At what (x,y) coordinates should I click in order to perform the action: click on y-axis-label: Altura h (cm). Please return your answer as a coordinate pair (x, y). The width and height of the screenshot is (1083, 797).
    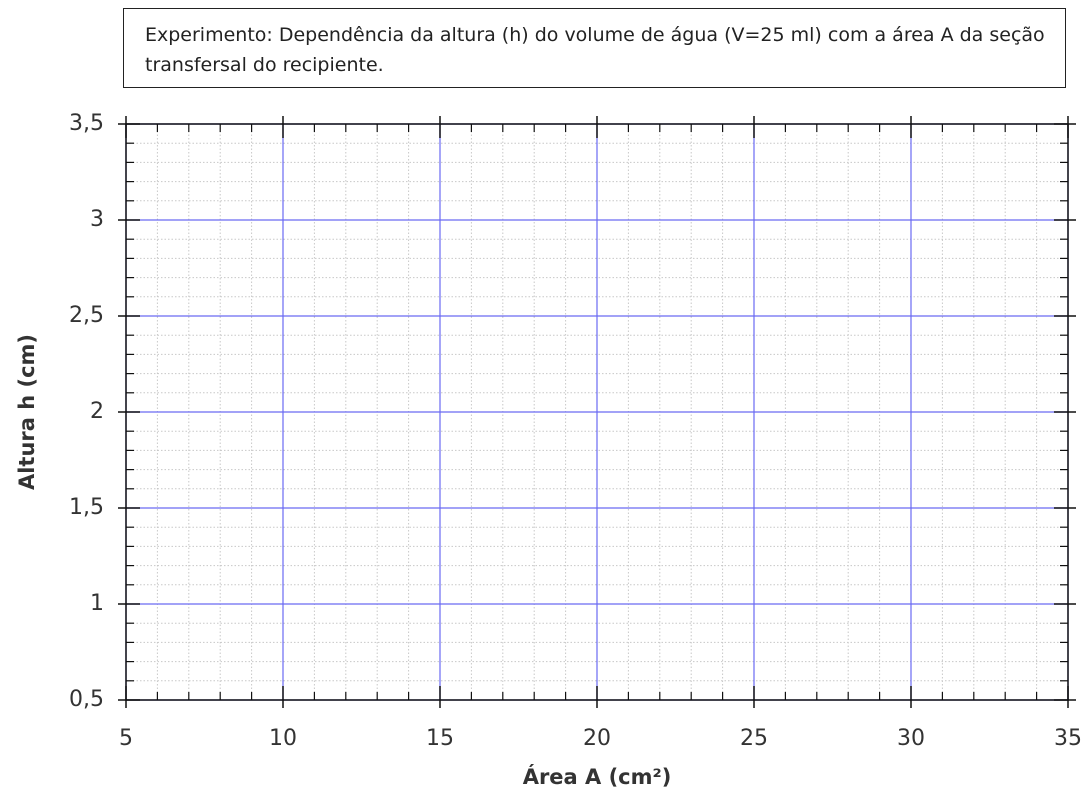
    Looking at the image, I should click on (27, 412).